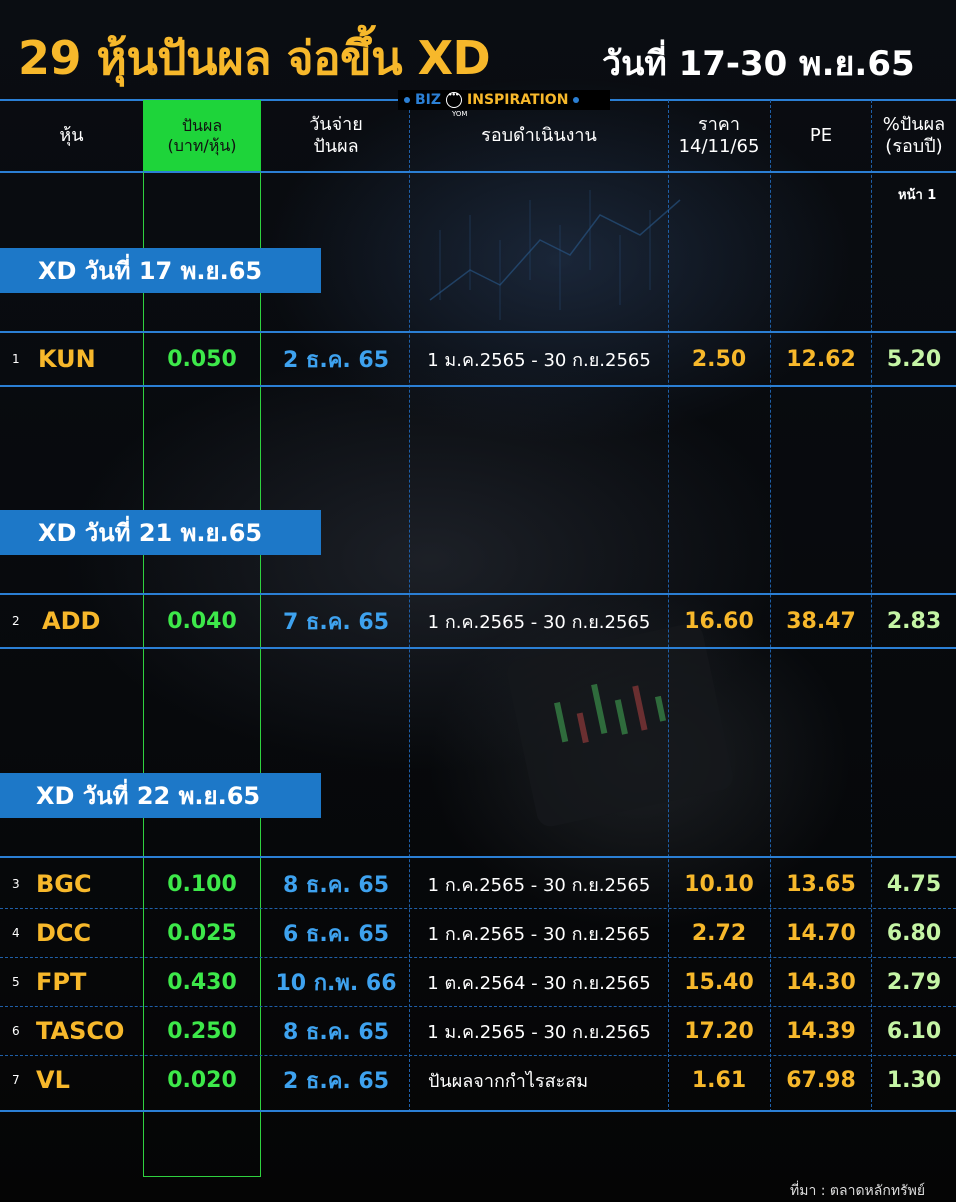 The height and width of the screenshot is (1202, 956). I want to click on page-title: 29 หุ้นปันผล จ่อขึ้น XD, so click(254, 58).